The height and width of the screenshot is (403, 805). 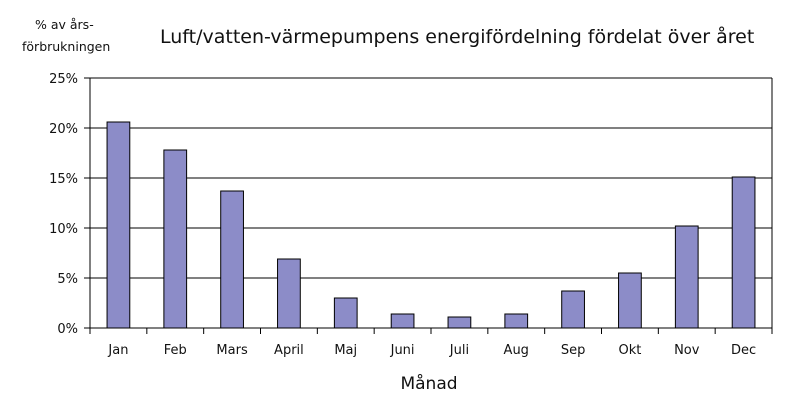 What do you see at coordinates (175, 350) in the screenshot?
I see `x-tick-label: Feb` at bounding box center [175, 350].